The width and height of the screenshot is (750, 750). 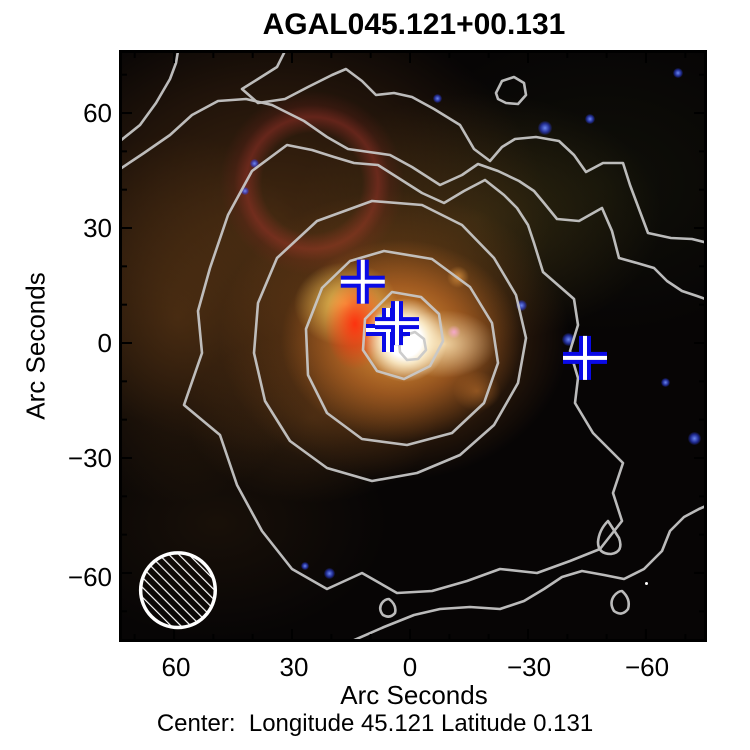 I want to click on beam-indicator, so click(x=178, y=590).